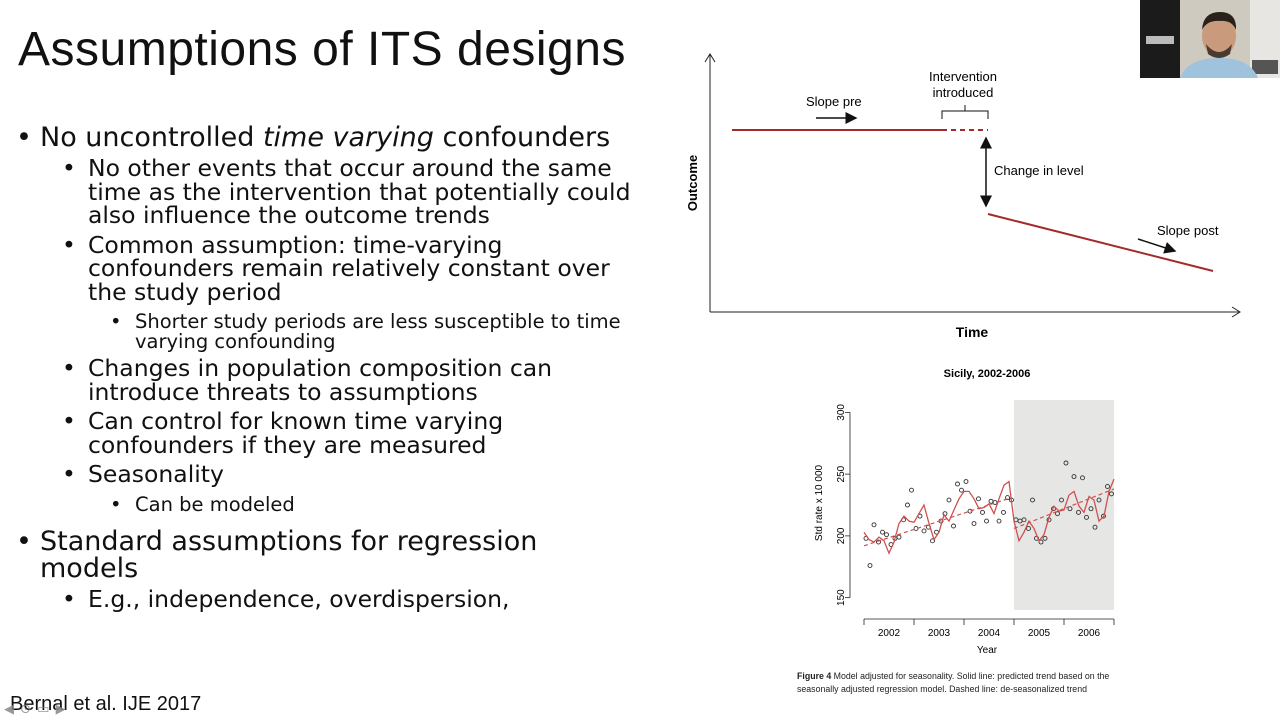 The width and height of the screenshot is (1280, 720). I want to click on y-tick-label: 150, so click(841, 597).